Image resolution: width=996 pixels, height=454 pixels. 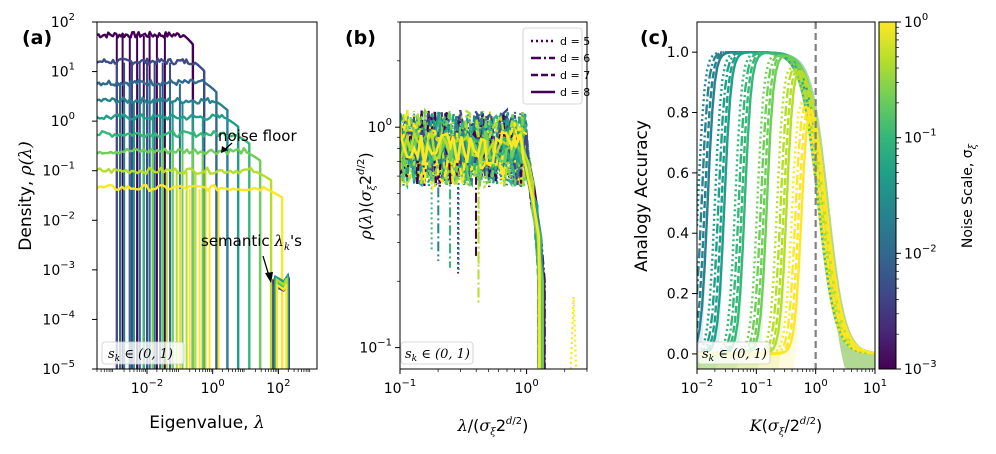 I want to click on svg-text: d = 6, so click(x=575, y=58).